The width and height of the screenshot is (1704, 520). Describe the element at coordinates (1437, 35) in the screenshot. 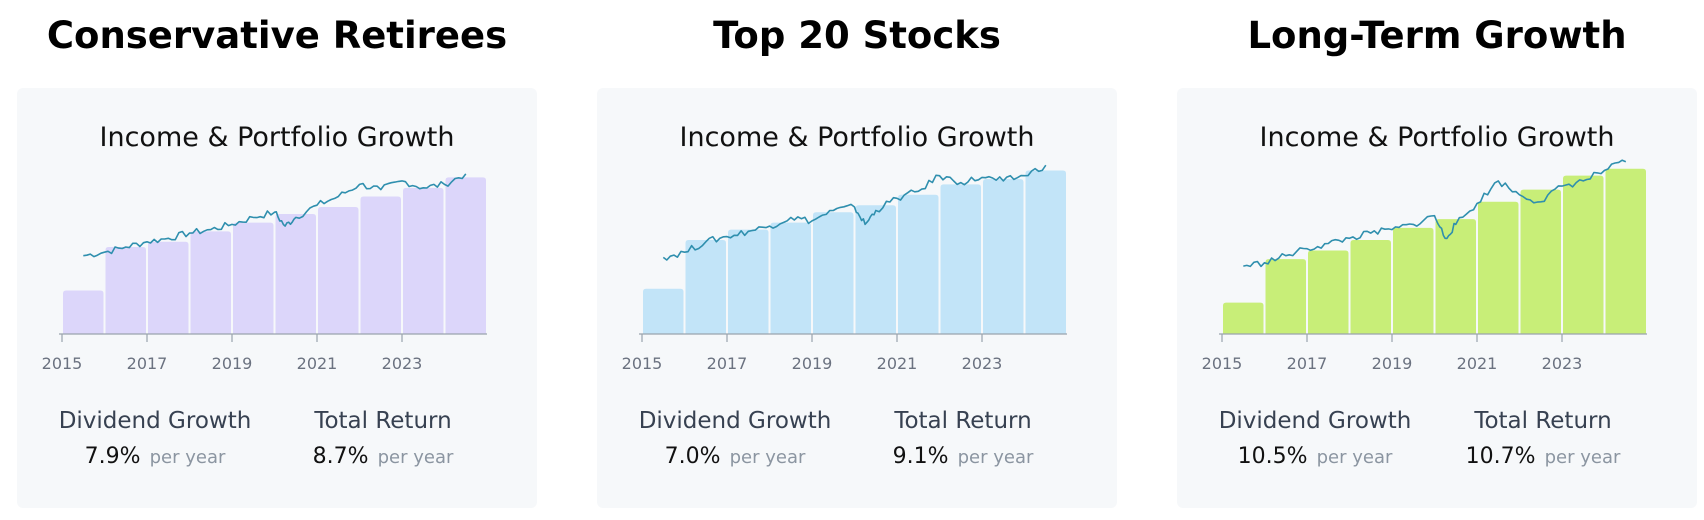

I see `panel-title: Long-Term Growth` at that location.